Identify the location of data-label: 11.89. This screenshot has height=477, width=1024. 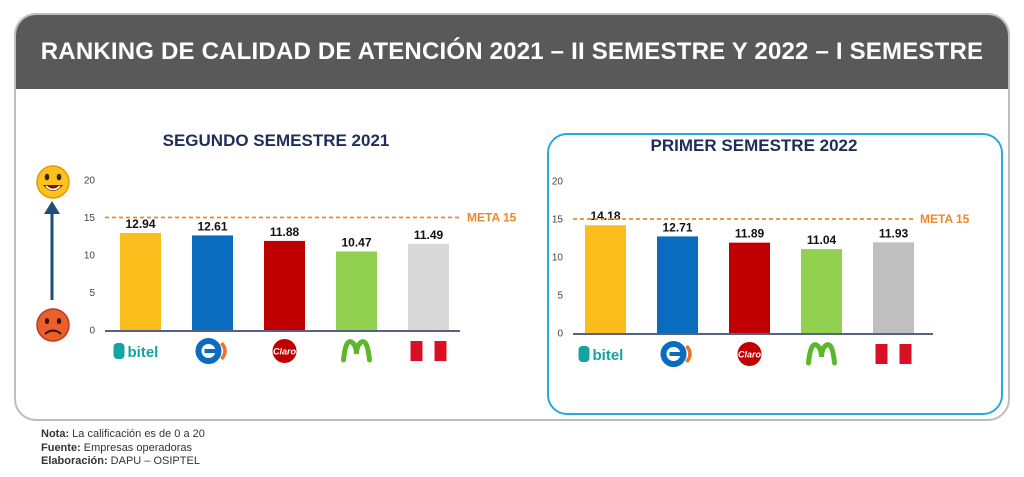
(750, 234).